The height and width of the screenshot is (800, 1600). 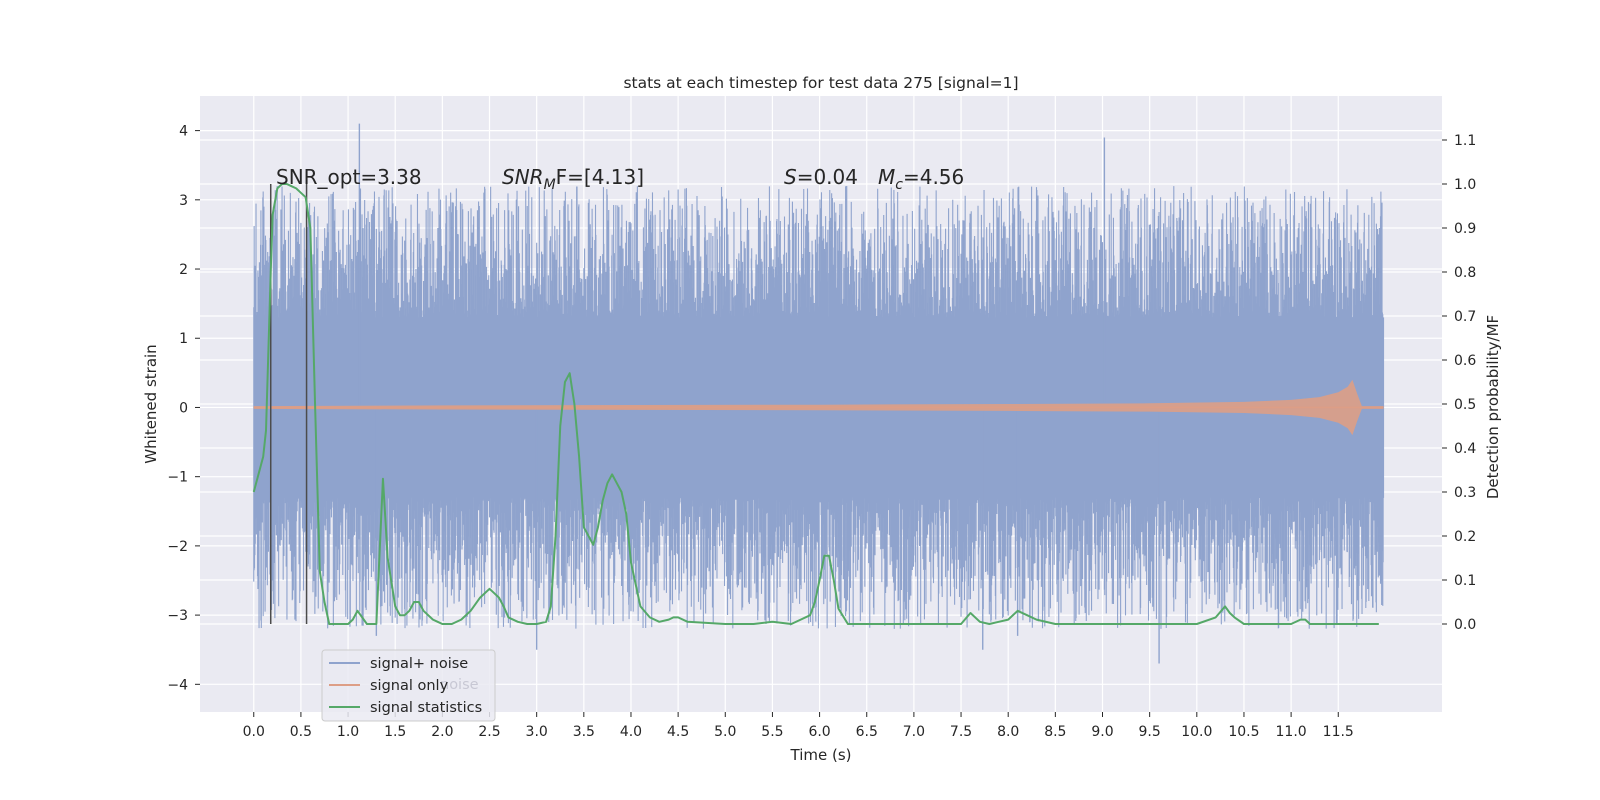 I want to click on annotation-mc: Mc=4.56, so click(x=921, y=179).